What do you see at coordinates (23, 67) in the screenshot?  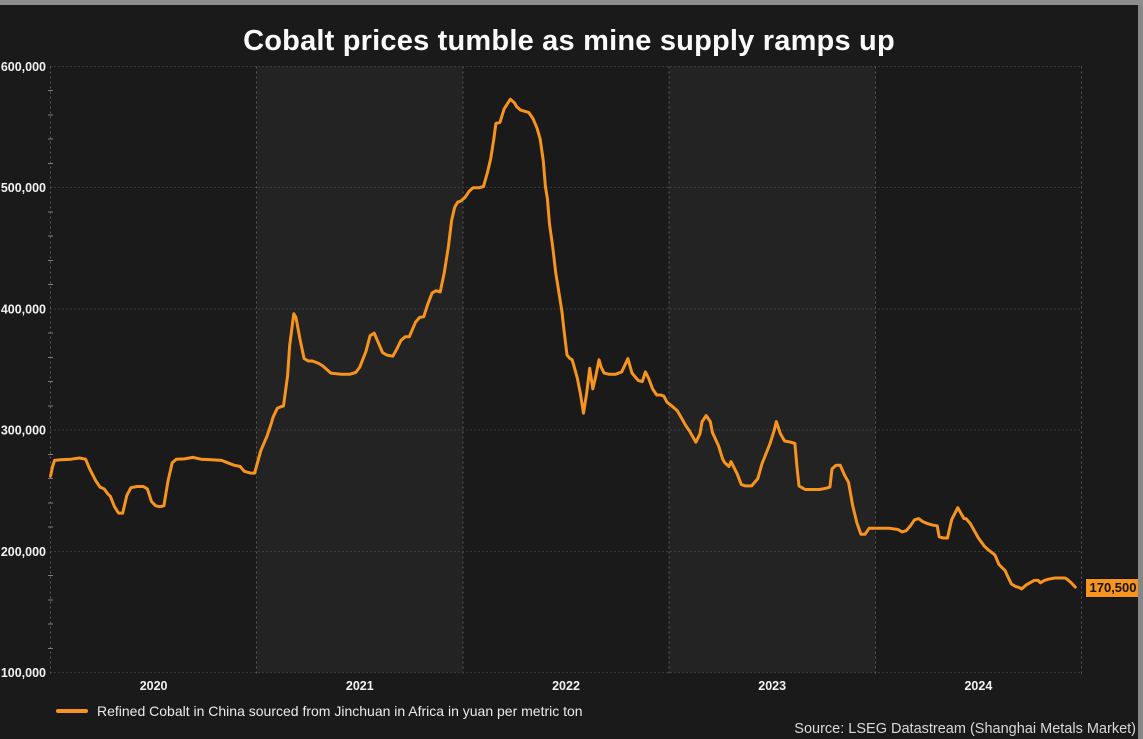 I see `y-tick-label: 600,000` at bounding box center [23, 67].